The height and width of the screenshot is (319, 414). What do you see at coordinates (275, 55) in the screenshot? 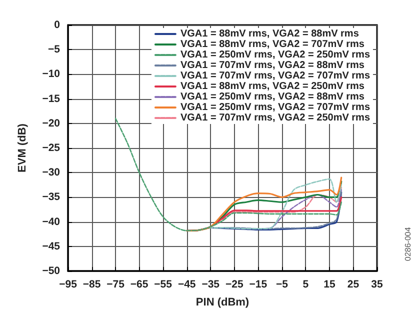
I see `legend-label: VGA1 = 250mV rms, VGA2 = 250mV rms` at bounding box center [275, 55].